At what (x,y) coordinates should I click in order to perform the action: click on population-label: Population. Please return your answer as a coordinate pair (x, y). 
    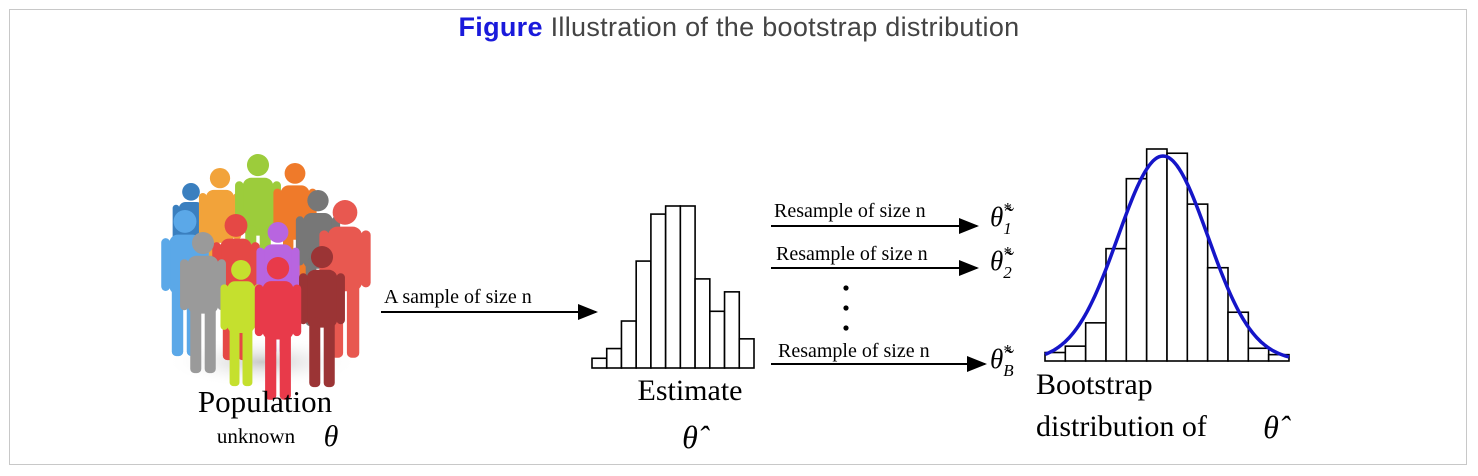
    Looking at the image, I should click on (265, 401).